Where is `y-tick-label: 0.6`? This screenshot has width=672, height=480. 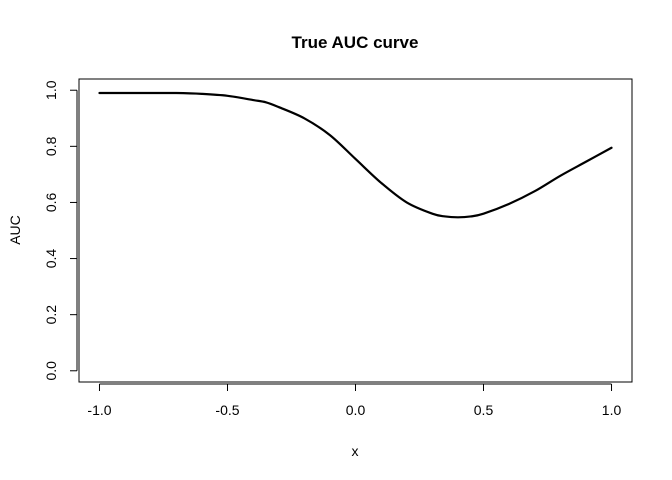
y-tick-label: 0.6 is located at coordinates (51, 203).